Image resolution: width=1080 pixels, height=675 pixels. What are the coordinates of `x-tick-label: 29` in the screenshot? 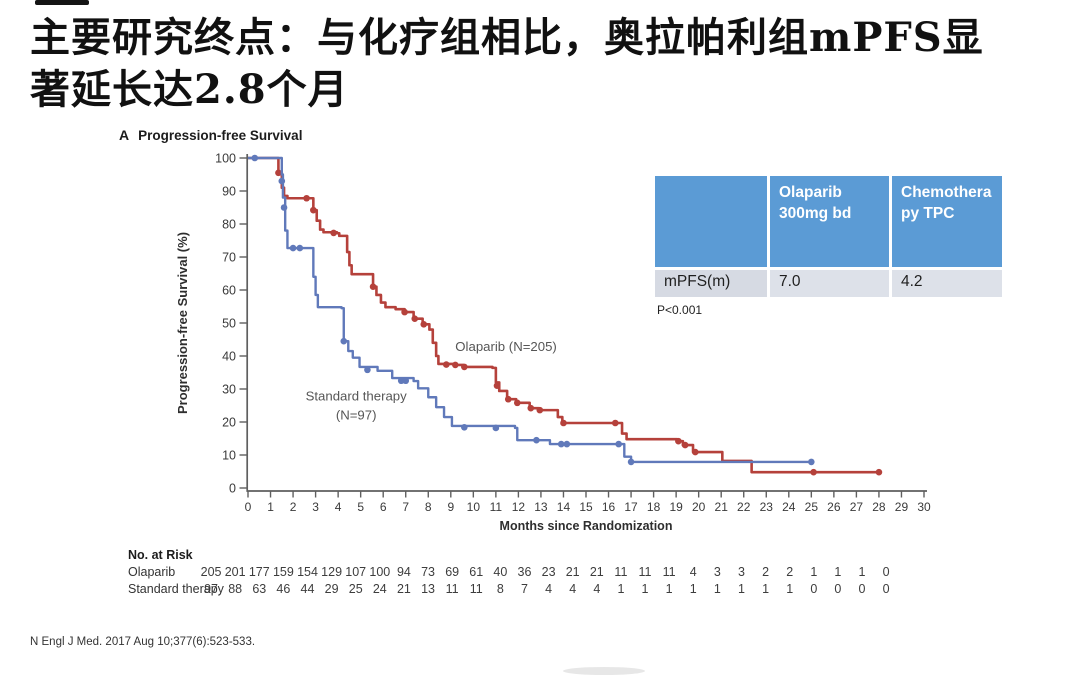 It's located at (902, 507).